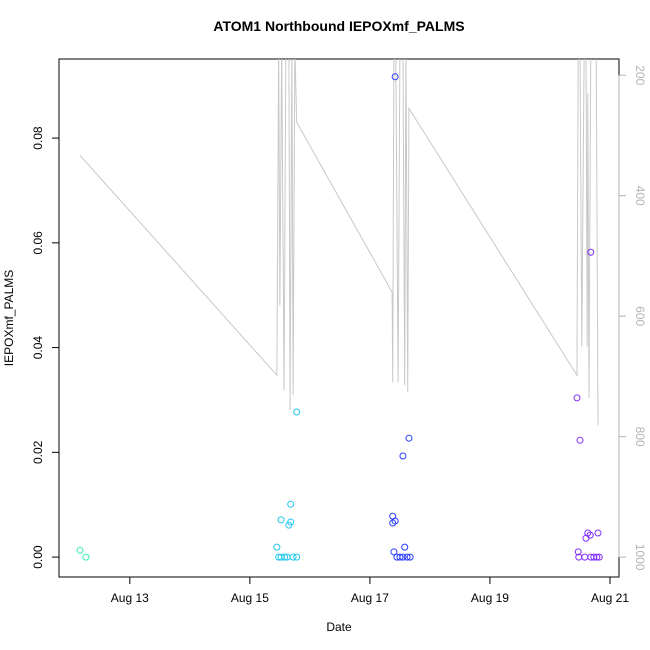  What do you see at coordinates (38, 557) in the screenshot?
I see `y-tick-label: 0.00` at bounding box center [38, 557].